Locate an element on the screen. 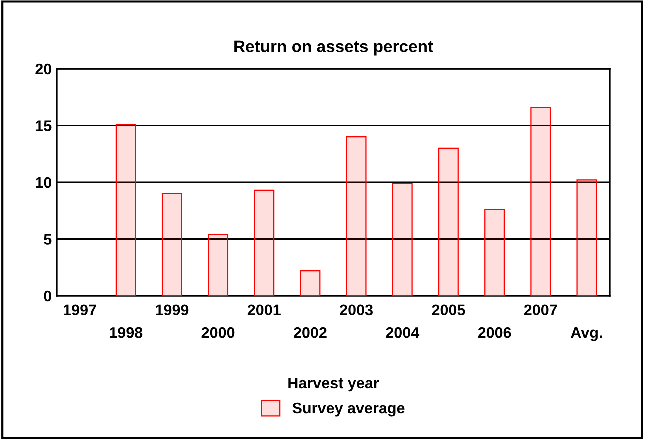 This screenshot has width=645, height=440. x-tick-label: 2003 is located at coordinates (356, 310).